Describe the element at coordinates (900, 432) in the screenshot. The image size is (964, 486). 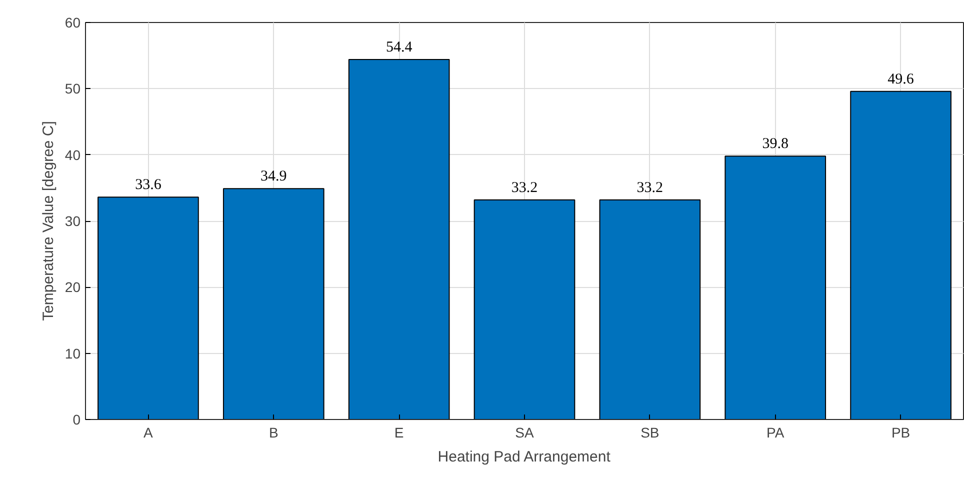
I see `x-tick-label: PB` at that location.